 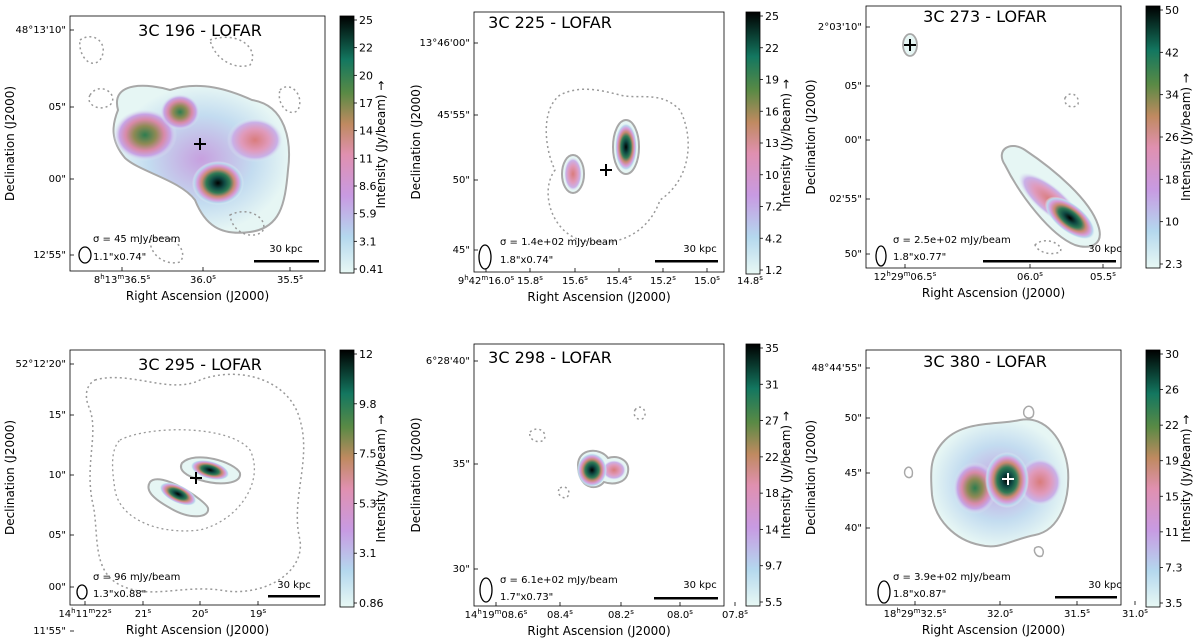 I want to click on colorbar-tick-label: 26, so click(x=1172, y=137).